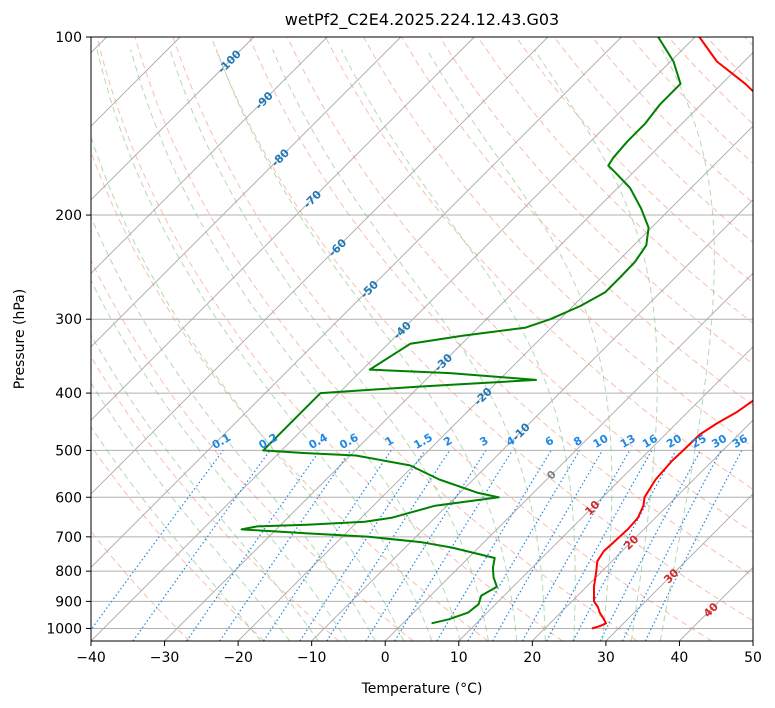 This screenshot has width=775, height=708. I want to click on x-tick-label: 20, so click(532, 658).